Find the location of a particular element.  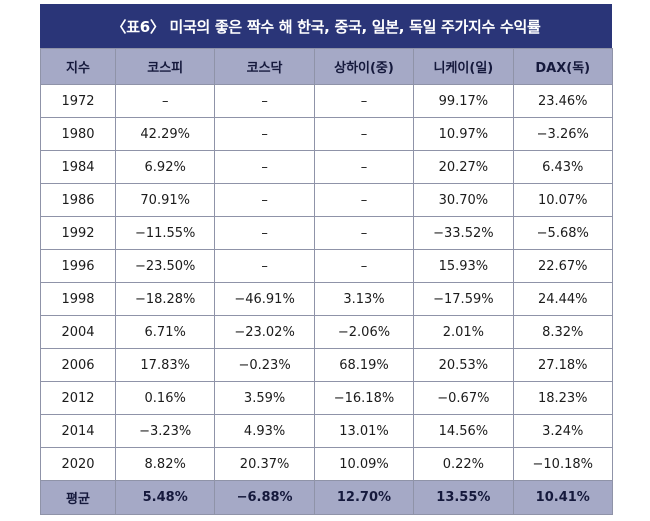

cell-year: 1998 is located at coordinates (78, 299).